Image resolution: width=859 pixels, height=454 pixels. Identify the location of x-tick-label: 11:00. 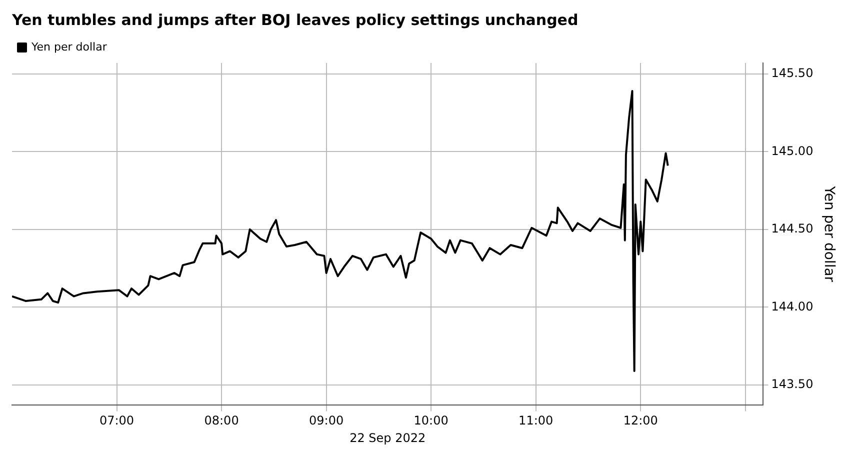
(536, 421).